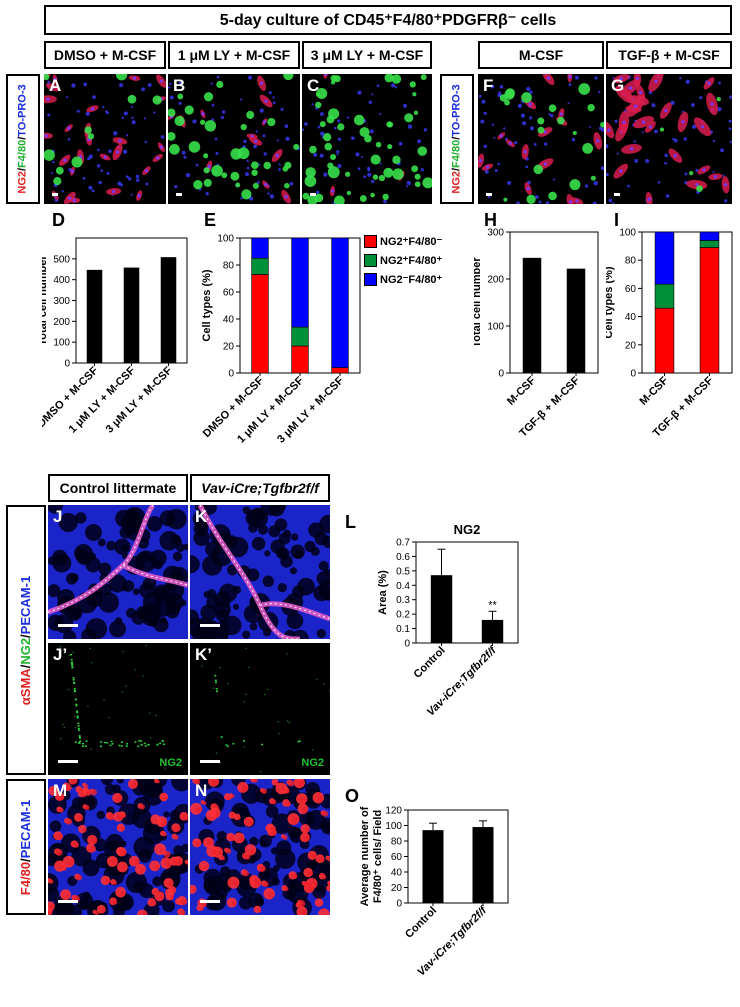 This screenshot has height=1007, width=740. I want to click on y-tick-label: 120, so click(393, 811).